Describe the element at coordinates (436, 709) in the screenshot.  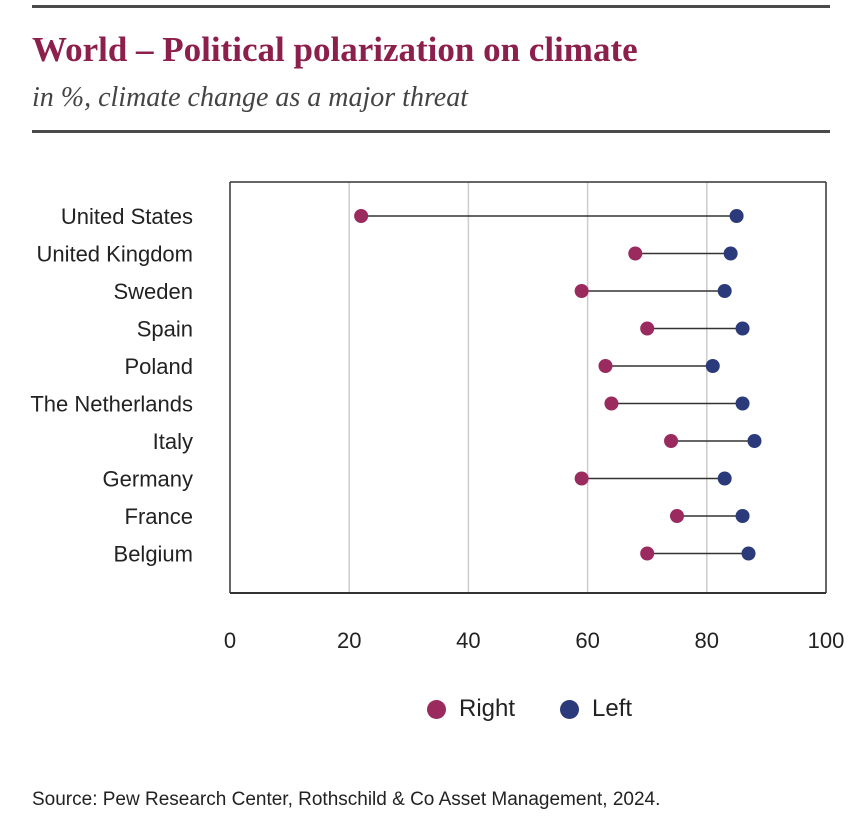
I see `legend-marker-right` at that location.